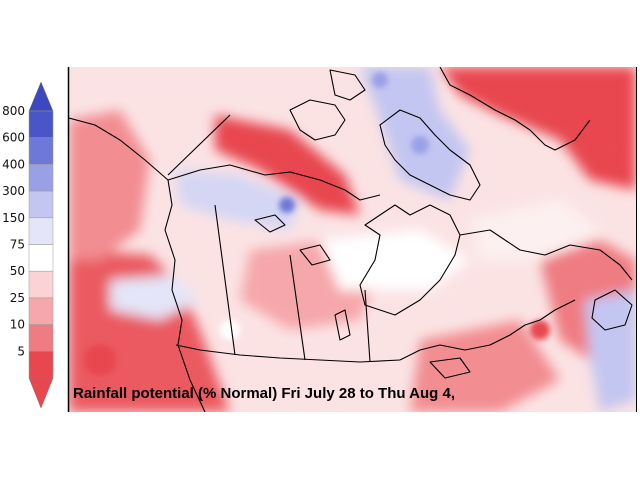 The height and width of the screenshot is (480, 640). I want to click on colorbar-tick-label: 400, so click(13, 164).